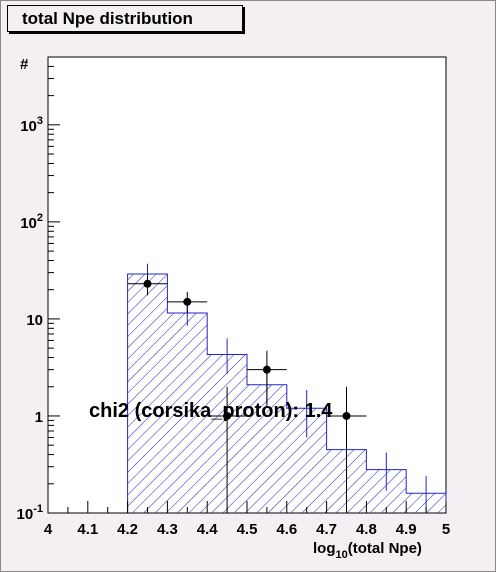 This screenshot has width=496, height=572. I want to click on x-tick-label: 4.9, so click(406, 529).